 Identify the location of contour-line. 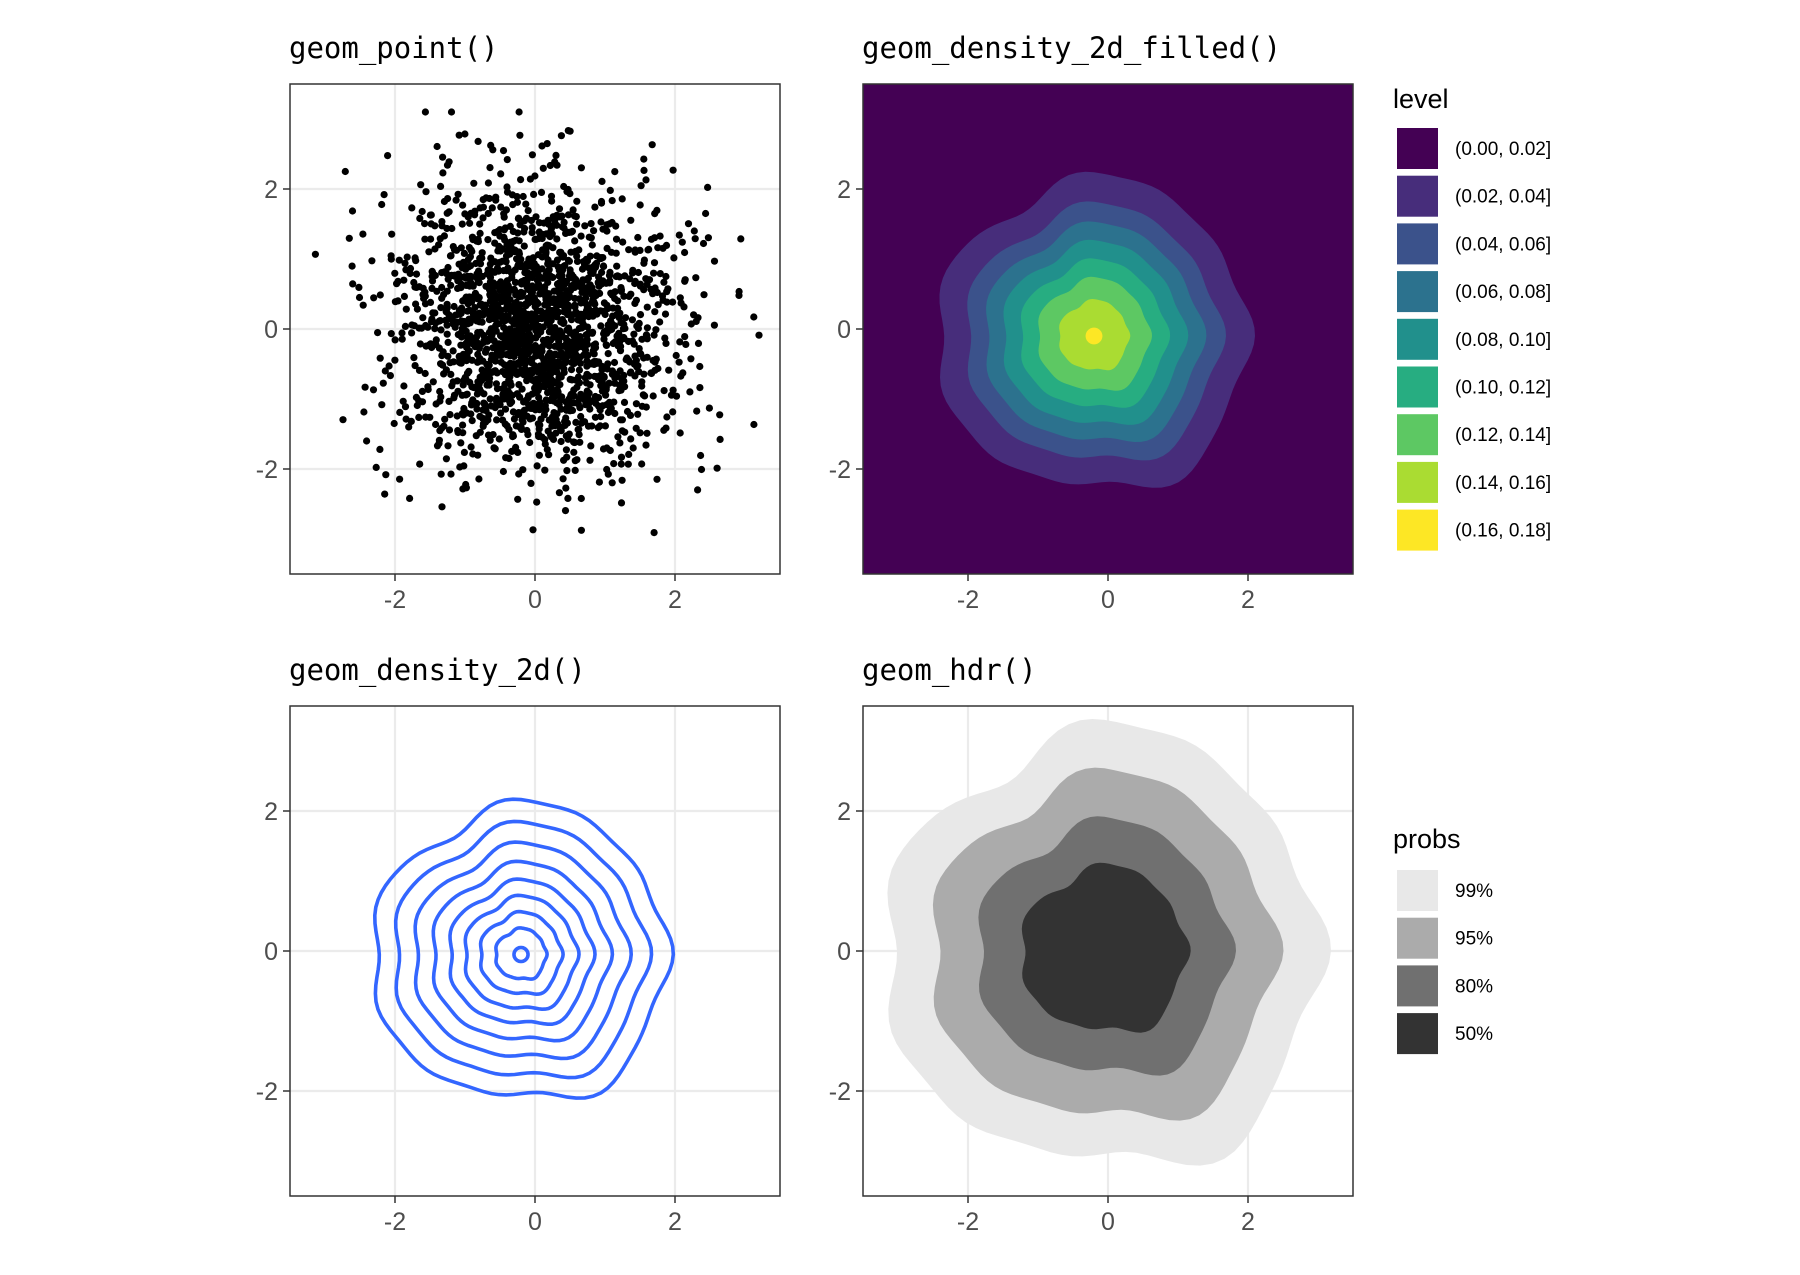
(521, 953).